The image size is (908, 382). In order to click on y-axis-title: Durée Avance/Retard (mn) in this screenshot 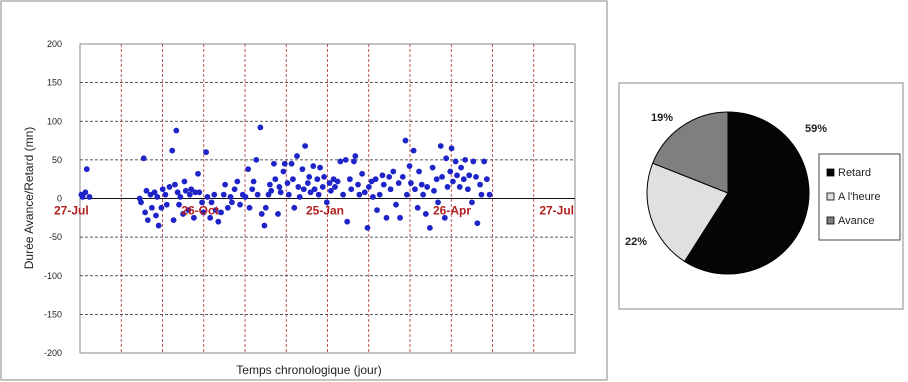, I will do `click(29, 198)`.